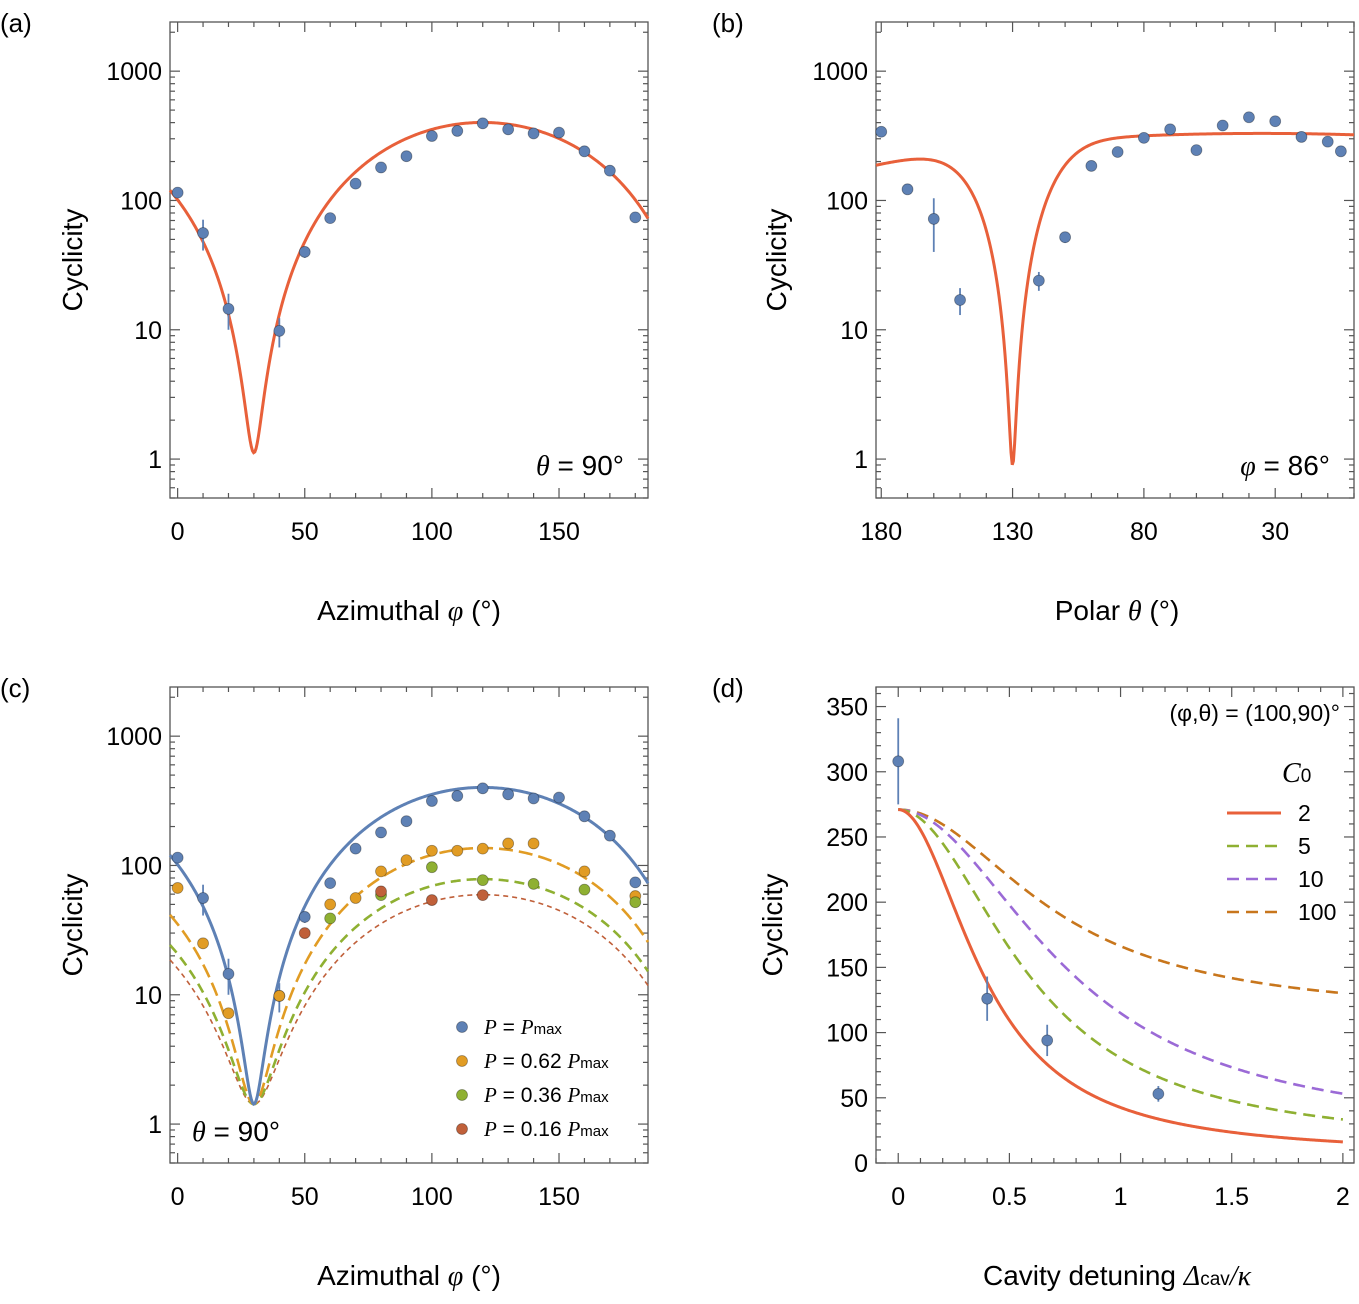 Image resolution: width=1359 pixels, height=1304 pixels. I want to click on legend-label-10: 10, so click(1311, 879).